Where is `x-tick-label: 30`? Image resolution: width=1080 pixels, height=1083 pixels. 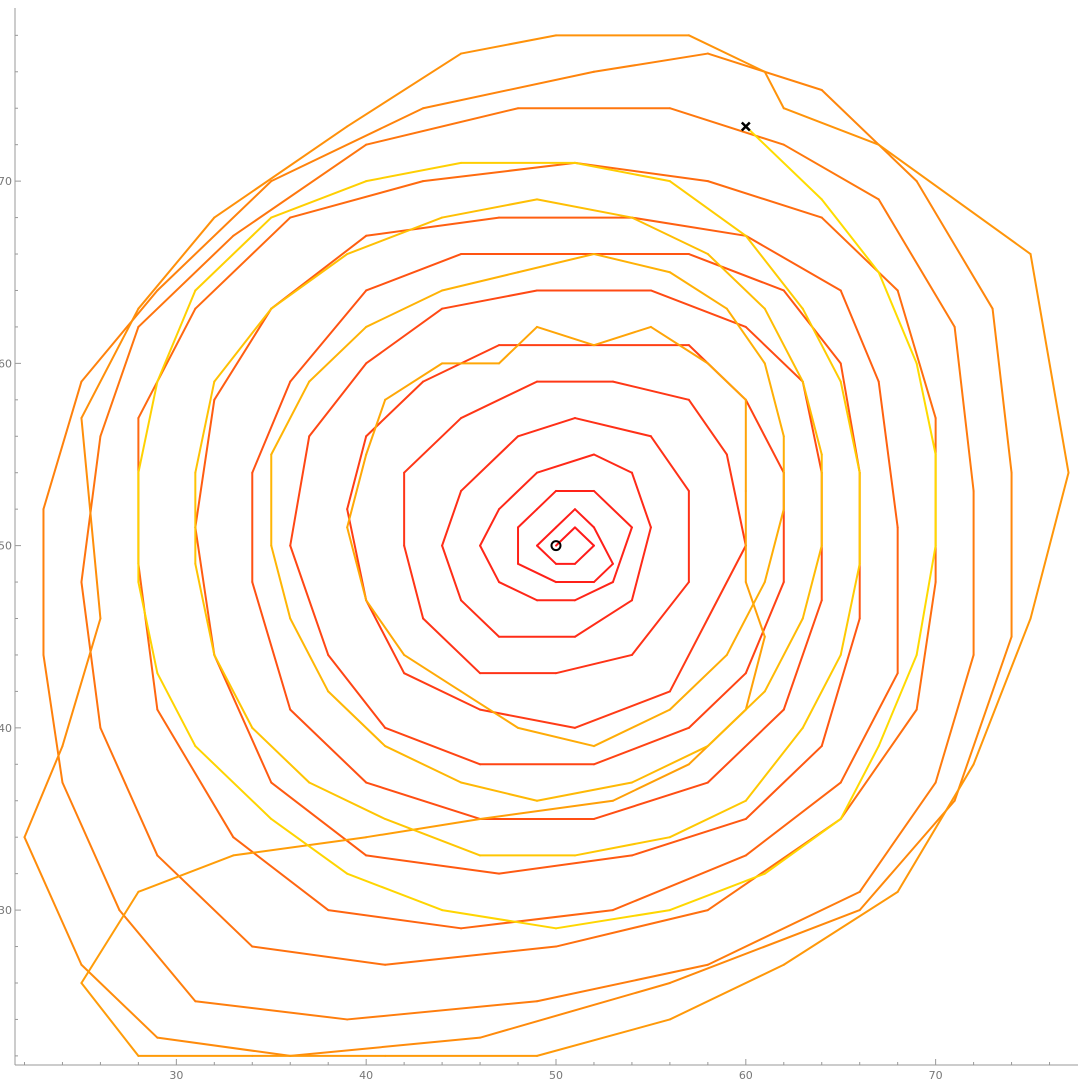
x-tick-label: 30 is located at coordinates (176, 1075).